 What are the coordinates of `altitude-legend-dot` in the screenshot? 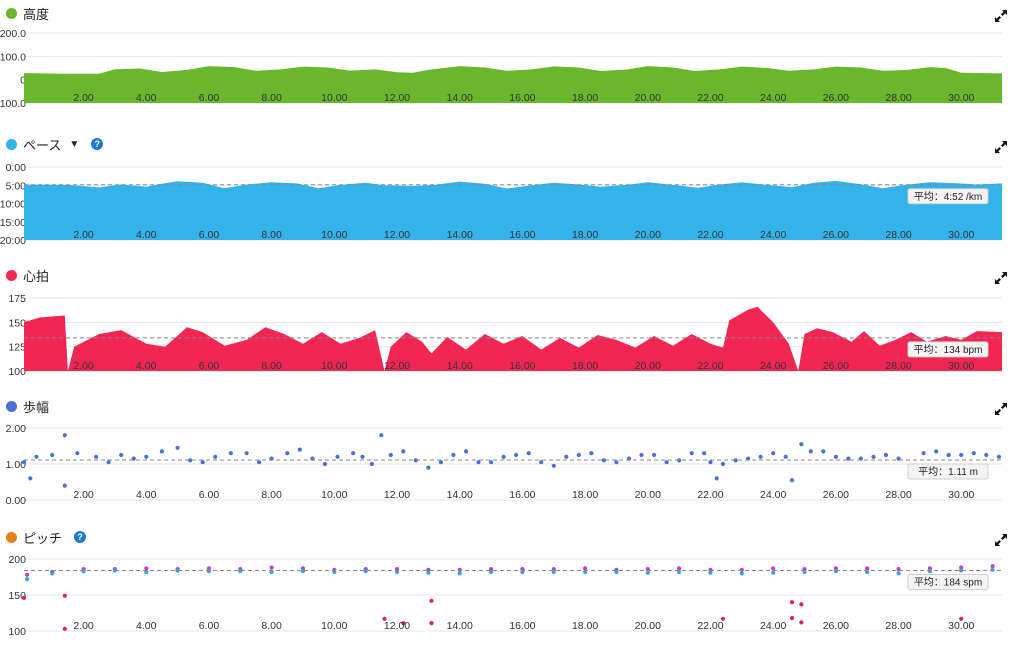 It's located at (11, 13).